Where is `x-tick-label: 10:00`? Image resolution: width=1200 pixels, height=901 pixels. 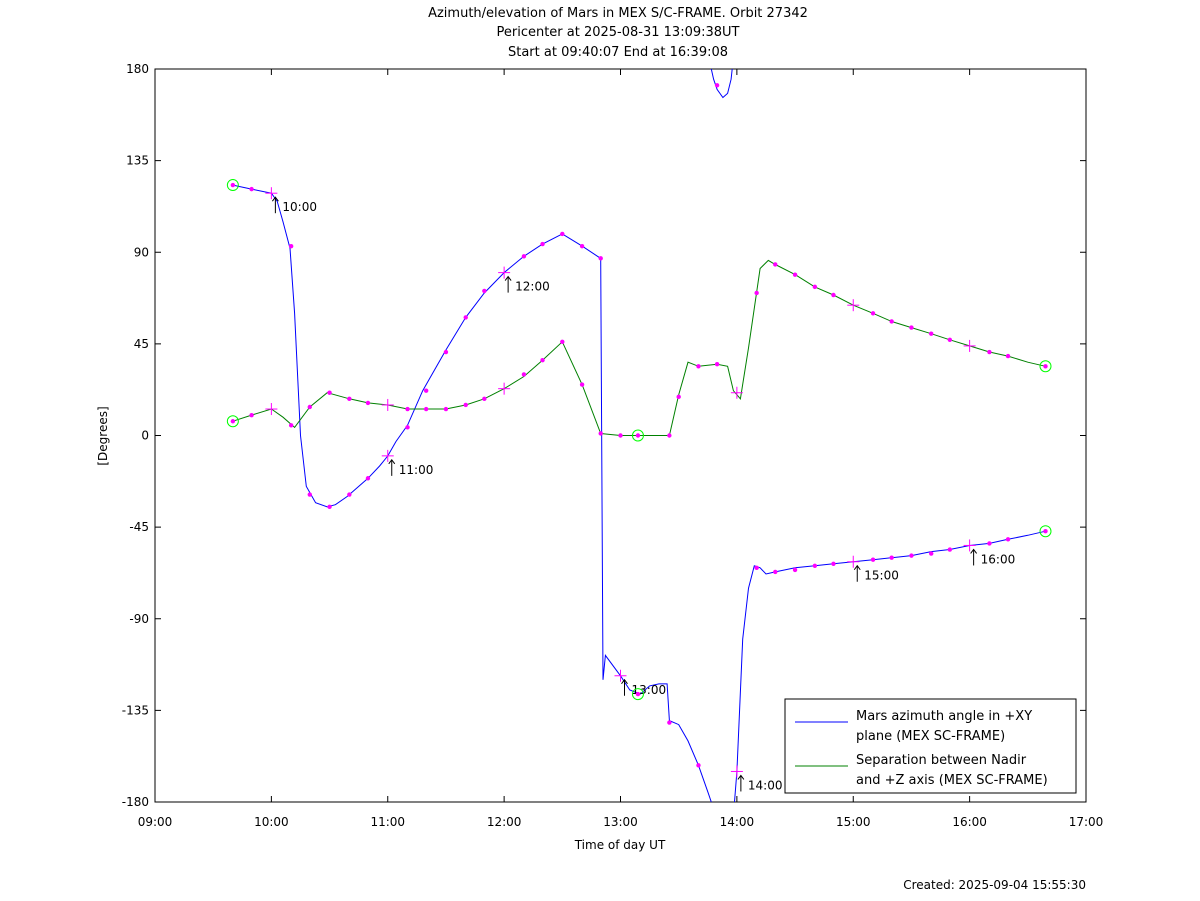 x-tick-label: 10:00 is located at coordinates (271, 822).